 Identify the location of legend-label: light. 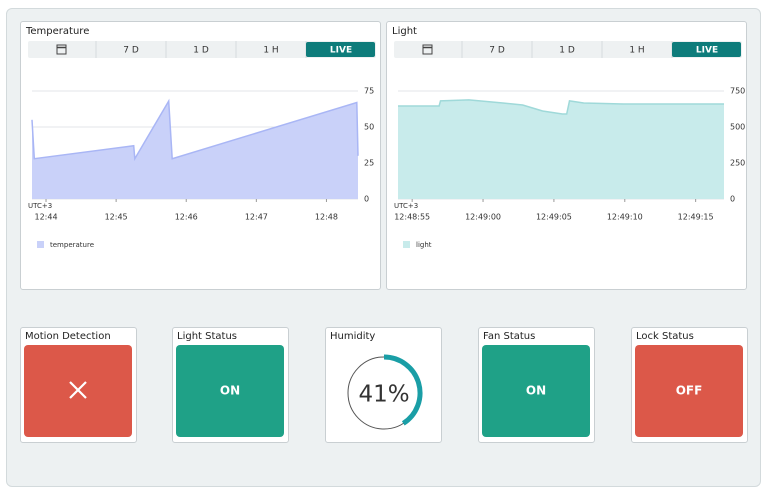
(424, 245).